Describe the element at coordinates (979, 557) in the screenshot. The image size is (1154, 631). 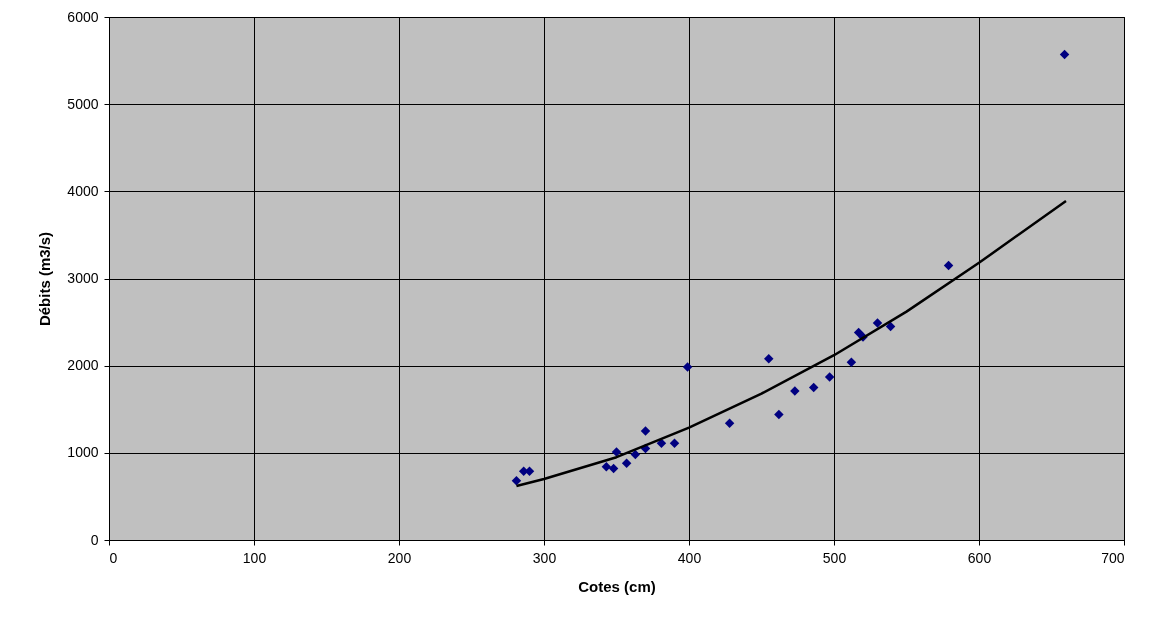
I see `x-tick-label: 600` at that location.